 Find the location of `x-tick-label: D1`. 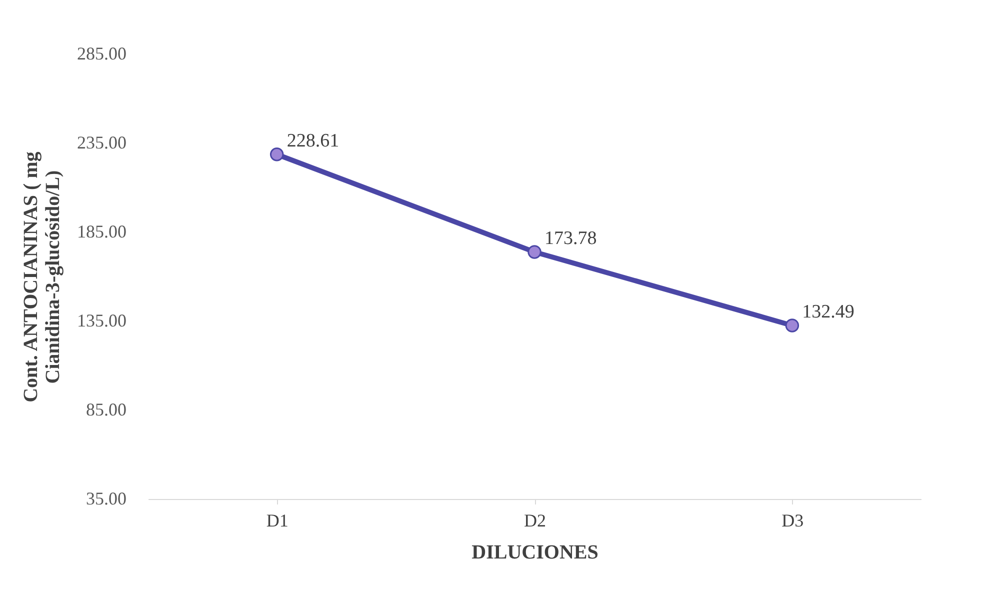

x-tick-label: D1 is located at coordinates (277, 520).